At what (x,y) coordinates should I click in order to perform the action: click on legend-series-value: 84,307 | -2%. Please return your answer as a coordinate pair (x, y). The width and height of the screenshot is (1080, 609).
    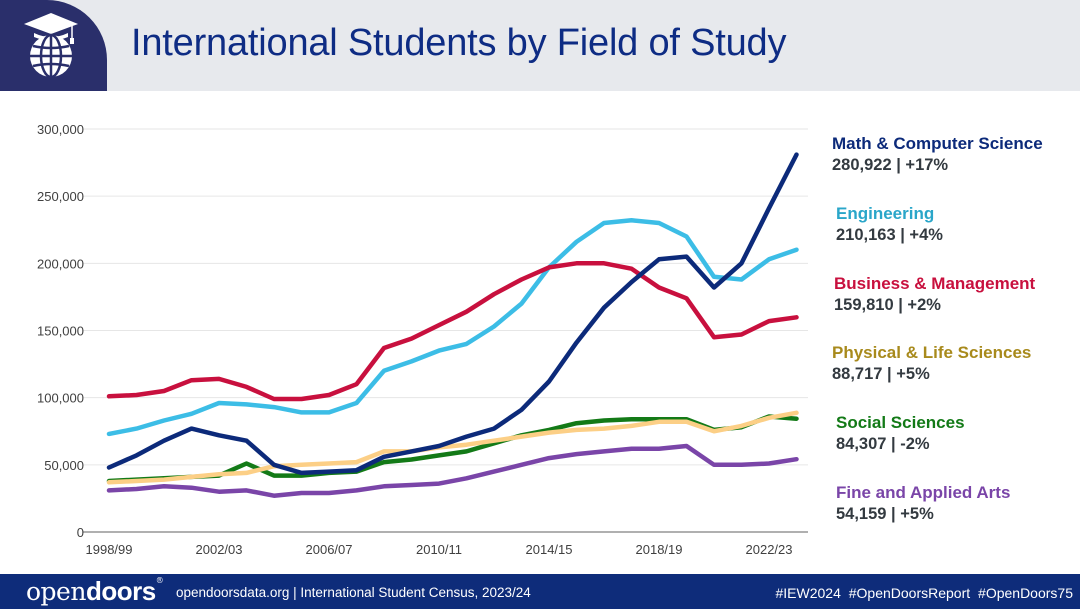
    Looking at the image, I should click on (883, 444).